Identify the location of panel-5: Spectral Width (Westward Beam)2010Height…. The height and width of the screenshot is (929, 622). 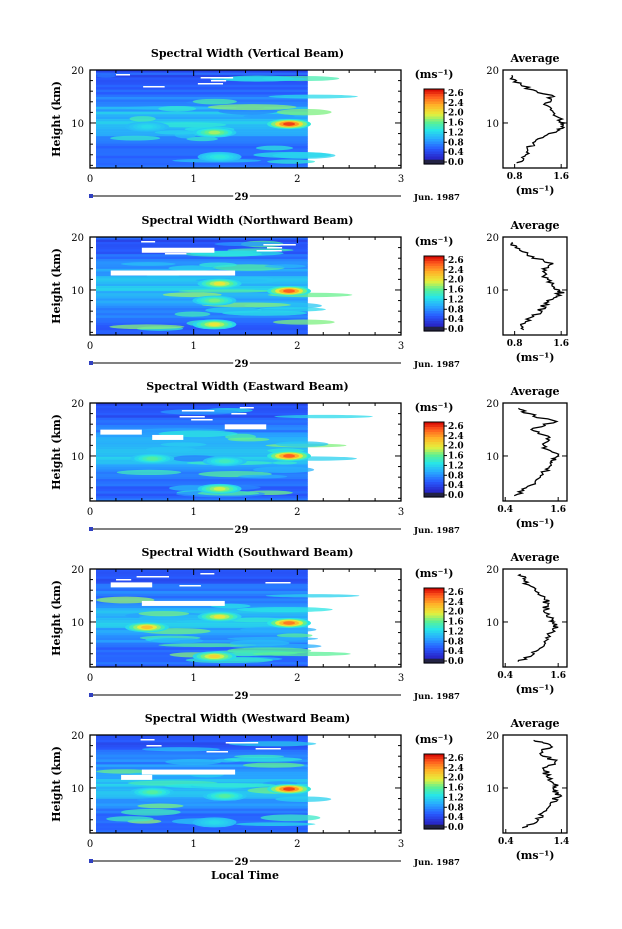
(310, 791).